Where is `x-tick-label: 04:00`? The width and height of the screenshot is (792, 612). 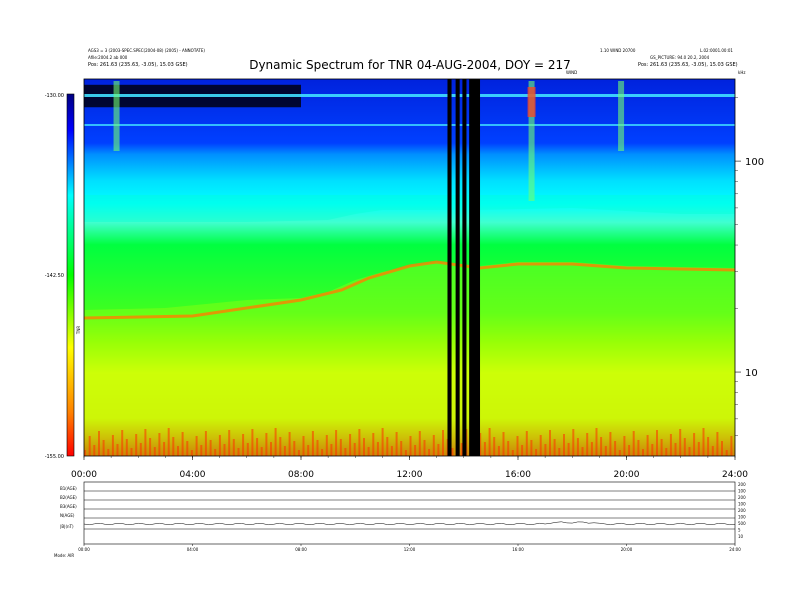 x-tick-label: 04:00 is located at coordinates (193, 475).